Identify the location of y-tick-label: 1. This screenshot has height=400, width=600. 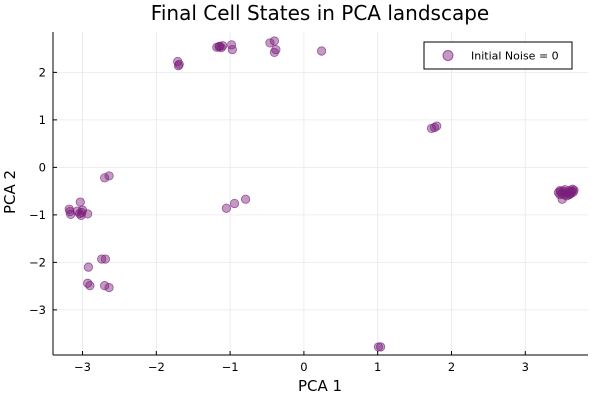
(42, 120).